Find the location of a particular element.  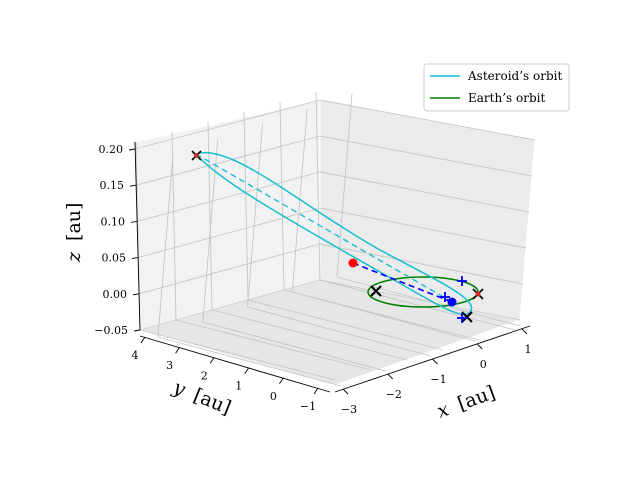

earth-position-dot is located at coordinates (452, 302).